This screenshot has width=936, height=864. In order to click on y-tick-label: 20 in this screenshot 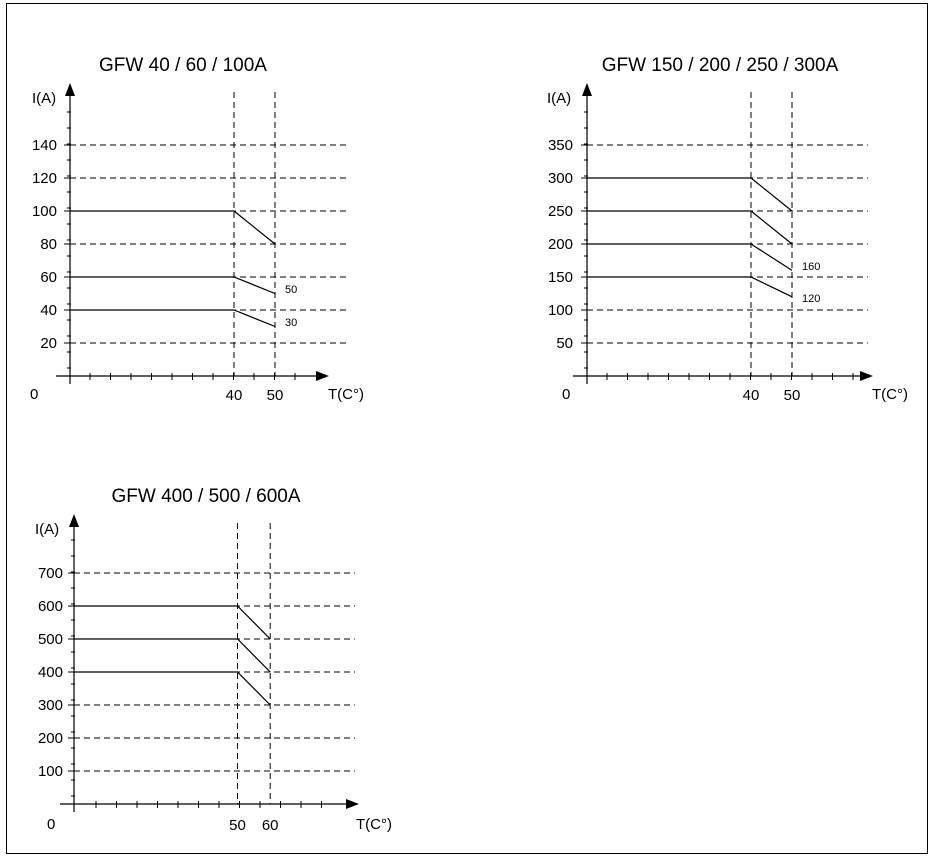, I will do `click(48, 343)`.